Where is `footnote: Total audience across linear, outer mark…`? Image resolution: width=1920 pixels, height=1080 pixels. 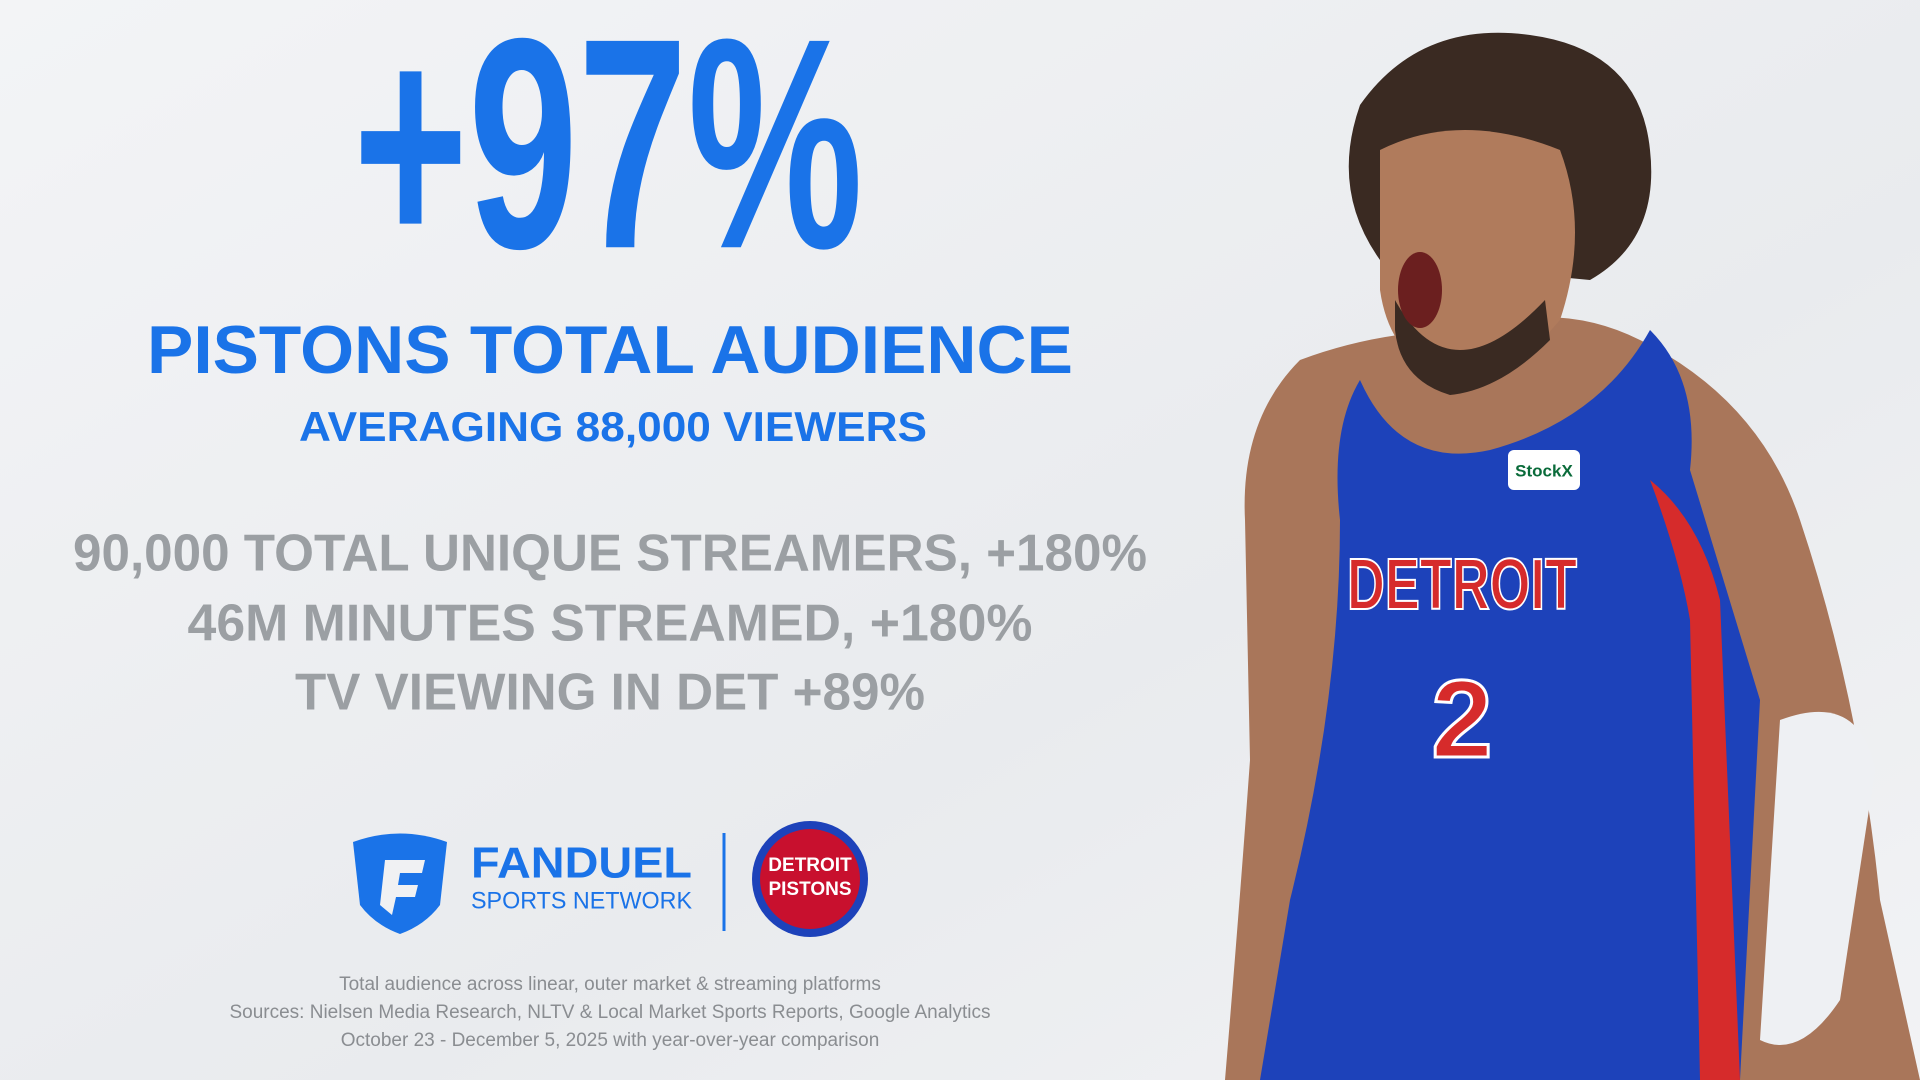
footnote: Total audience across linear, outer mark… is located at coordinates (610, 984).